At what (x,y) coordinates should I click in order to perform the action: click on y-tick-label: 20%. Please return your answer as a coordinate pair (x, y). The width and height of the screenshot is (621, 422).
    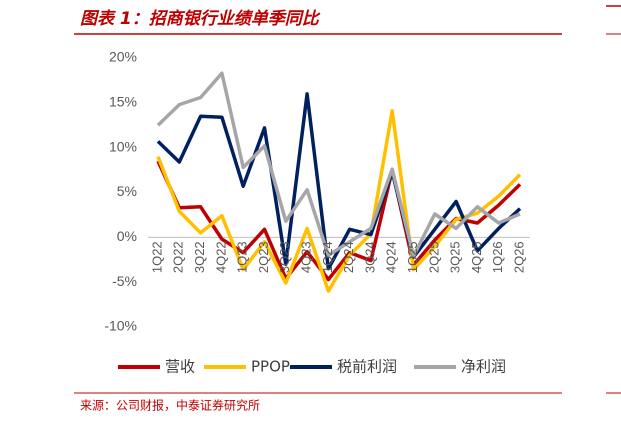
    Looking at the image, I should click on (123, 57).